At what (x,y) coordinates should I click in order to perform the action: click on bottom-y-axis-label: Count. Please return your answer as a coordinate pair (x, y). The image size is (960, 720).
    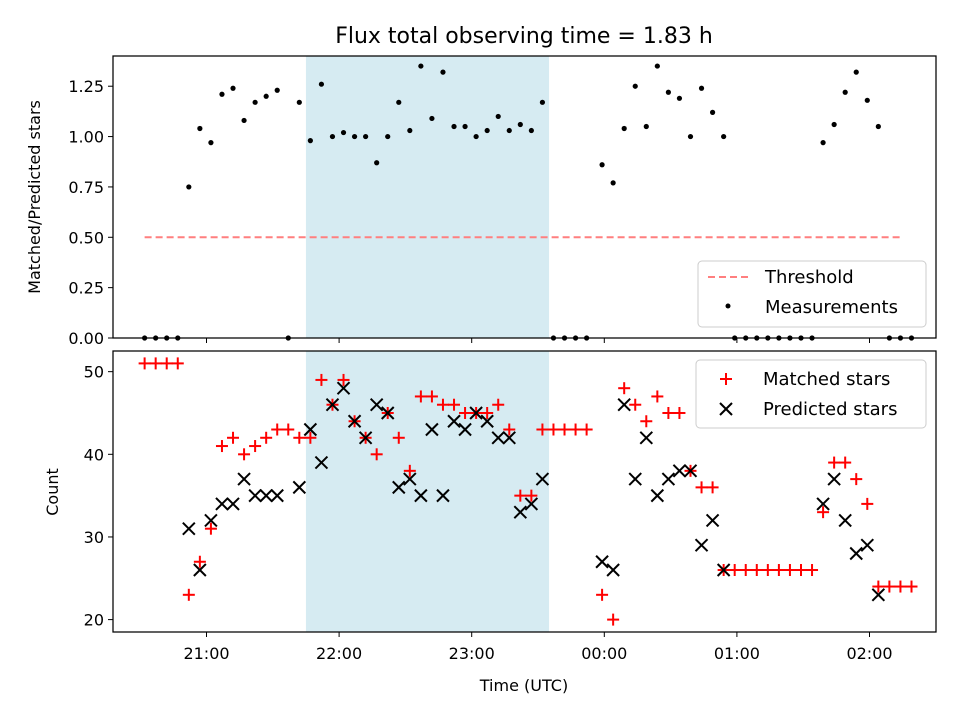
    Looking at the image, I should click on (52, 492).